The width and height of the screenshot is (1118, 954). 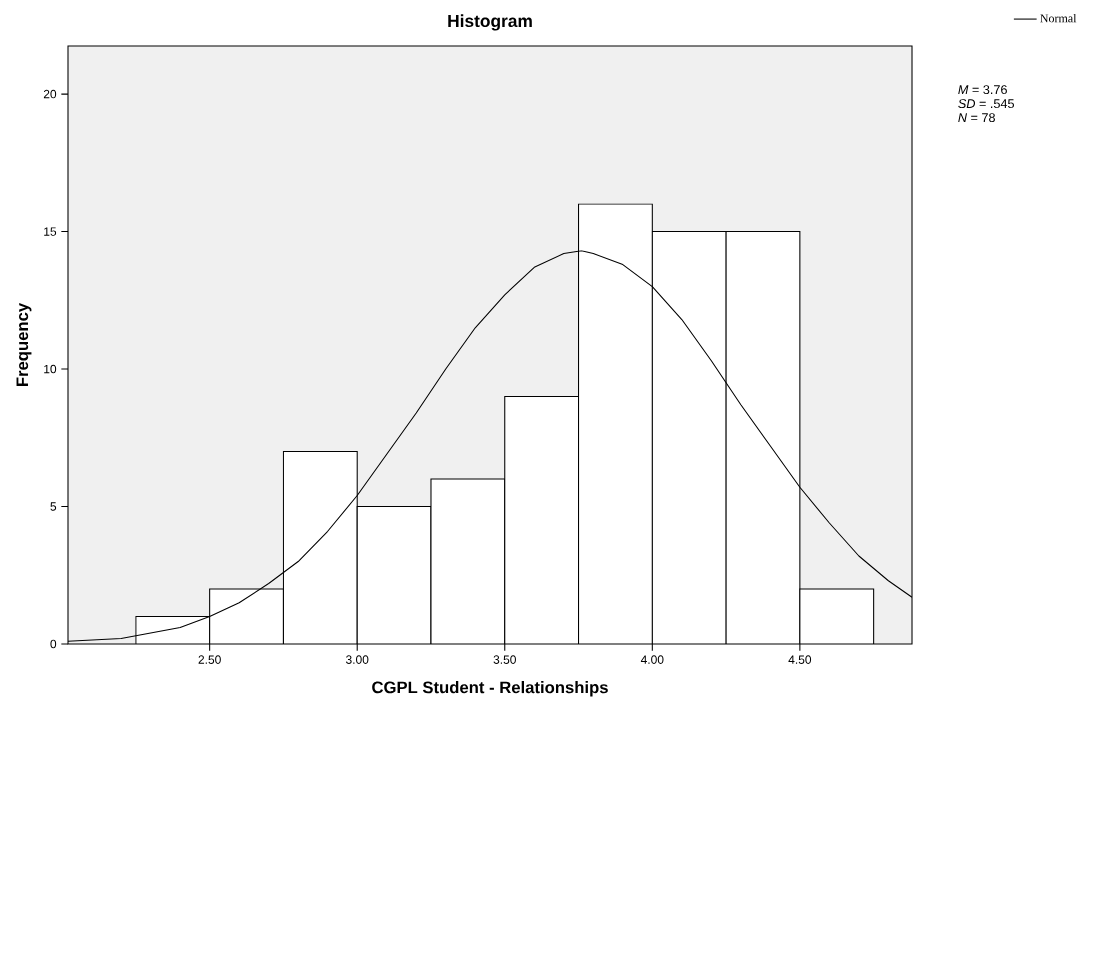 I want to click on y-tick-label: 10, so click(x=50, y=369).